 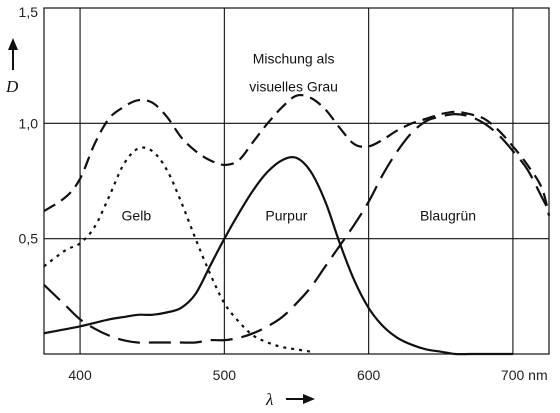 I want to click on annotation-3: Purpur, so click(x=286, y=216).